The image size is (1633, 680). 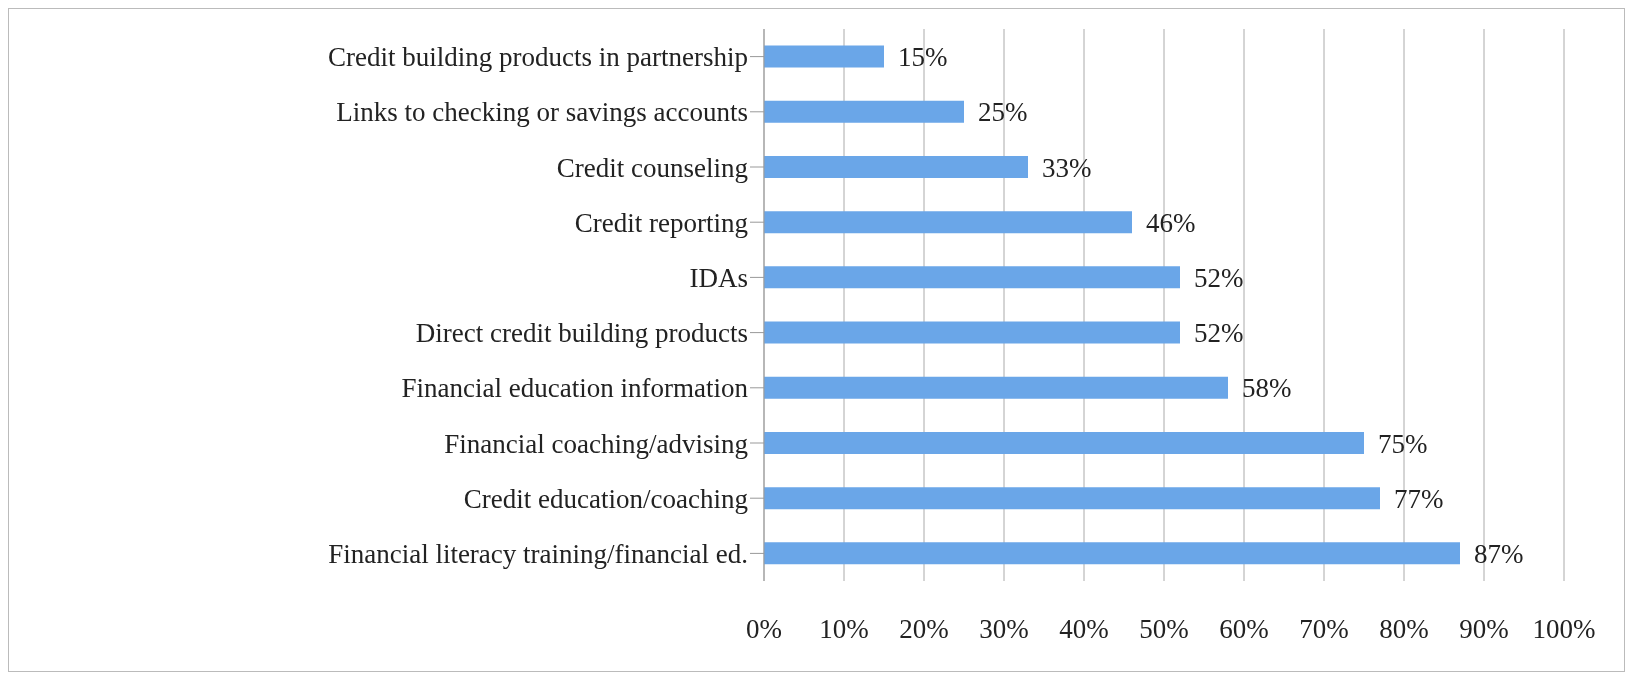 I want to click on y-tick-label: Financial education information, so click(x=575, y=388).